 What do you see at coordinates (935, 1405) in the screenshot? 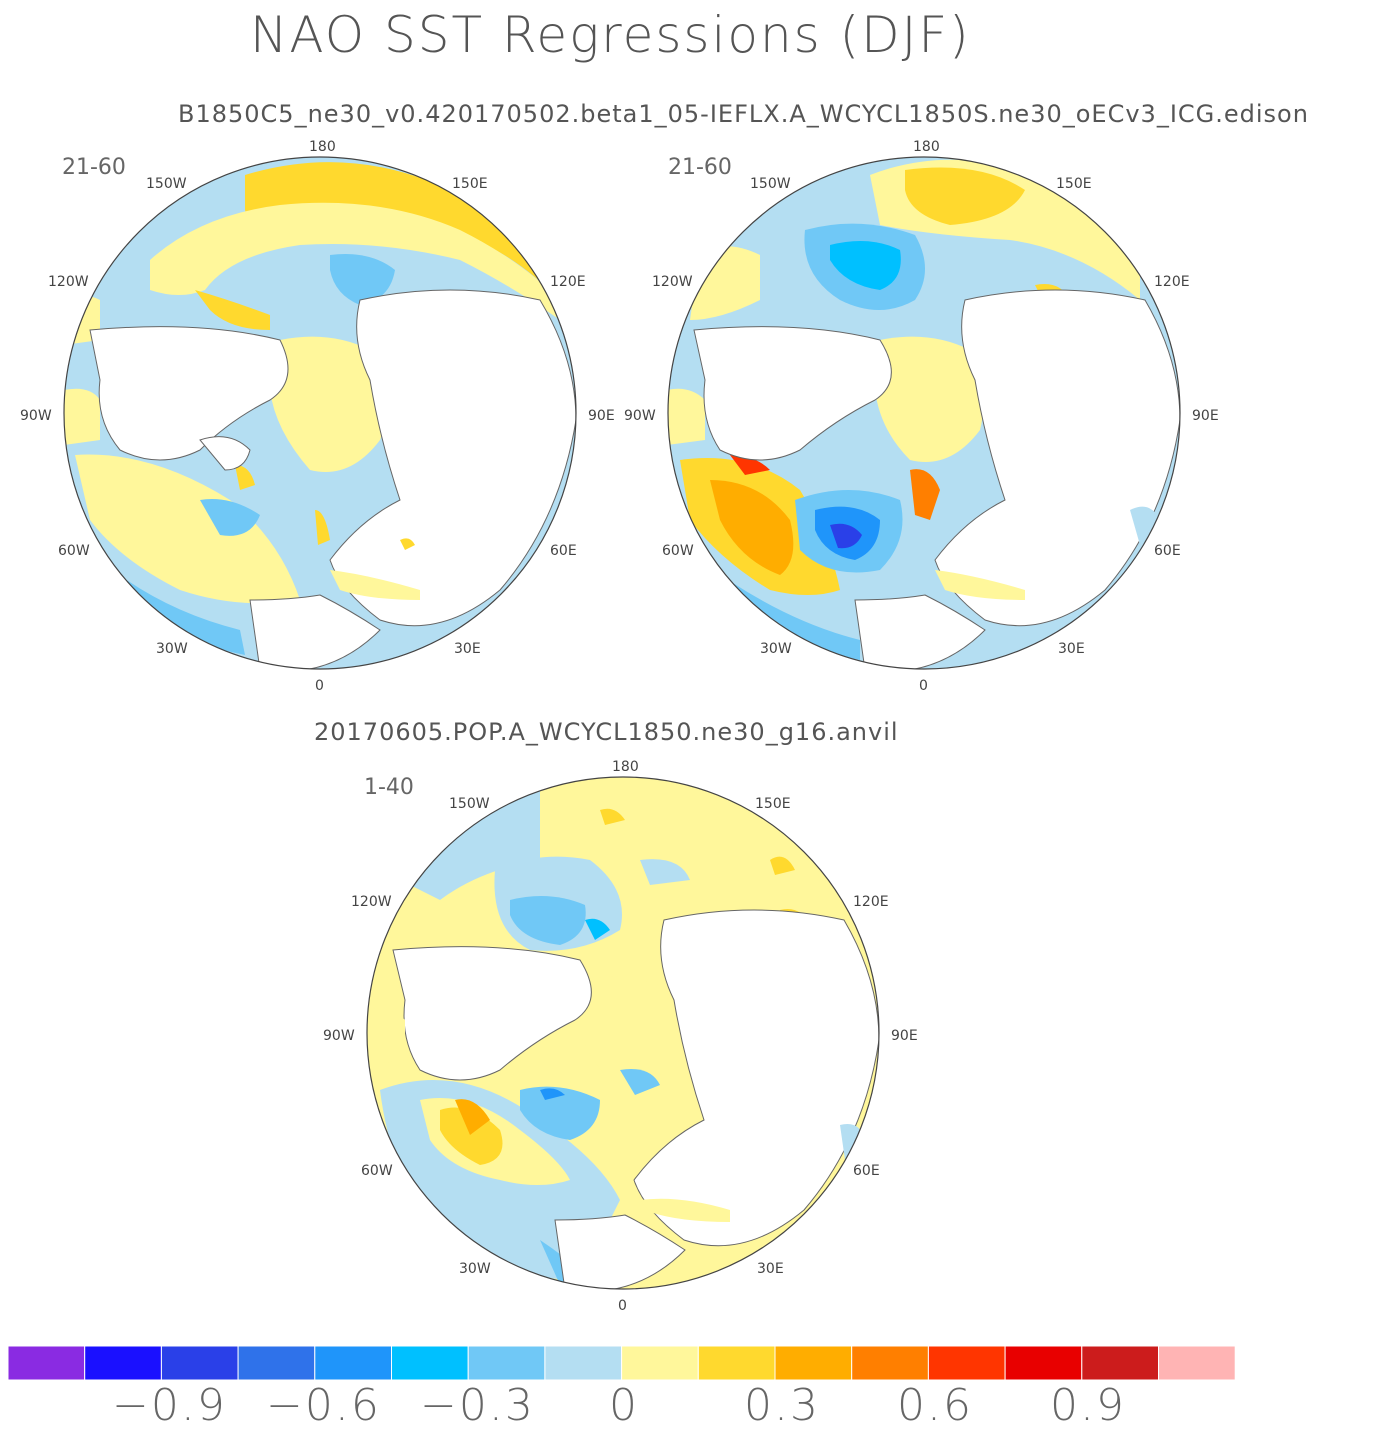
I see `colorbar-tick-label: 0.6` at bounding box center [935, 1405].